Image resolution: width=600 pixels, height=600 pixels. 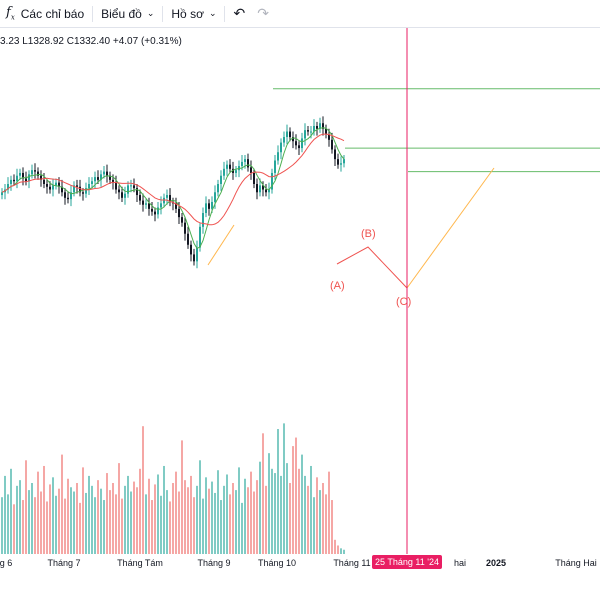 I want to click on time-axis-label: Tháng 10, so click(x=277, y=563).